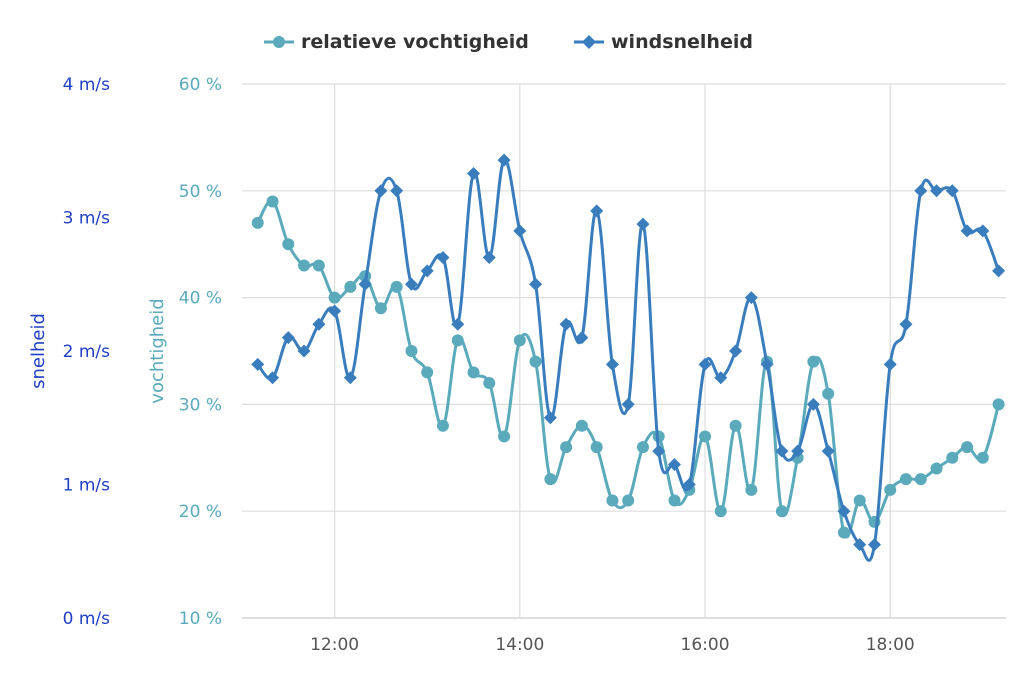 The image size is (1024, 683). I want to click on humidity-axis-title: vochtigheid, so click(157, 350).